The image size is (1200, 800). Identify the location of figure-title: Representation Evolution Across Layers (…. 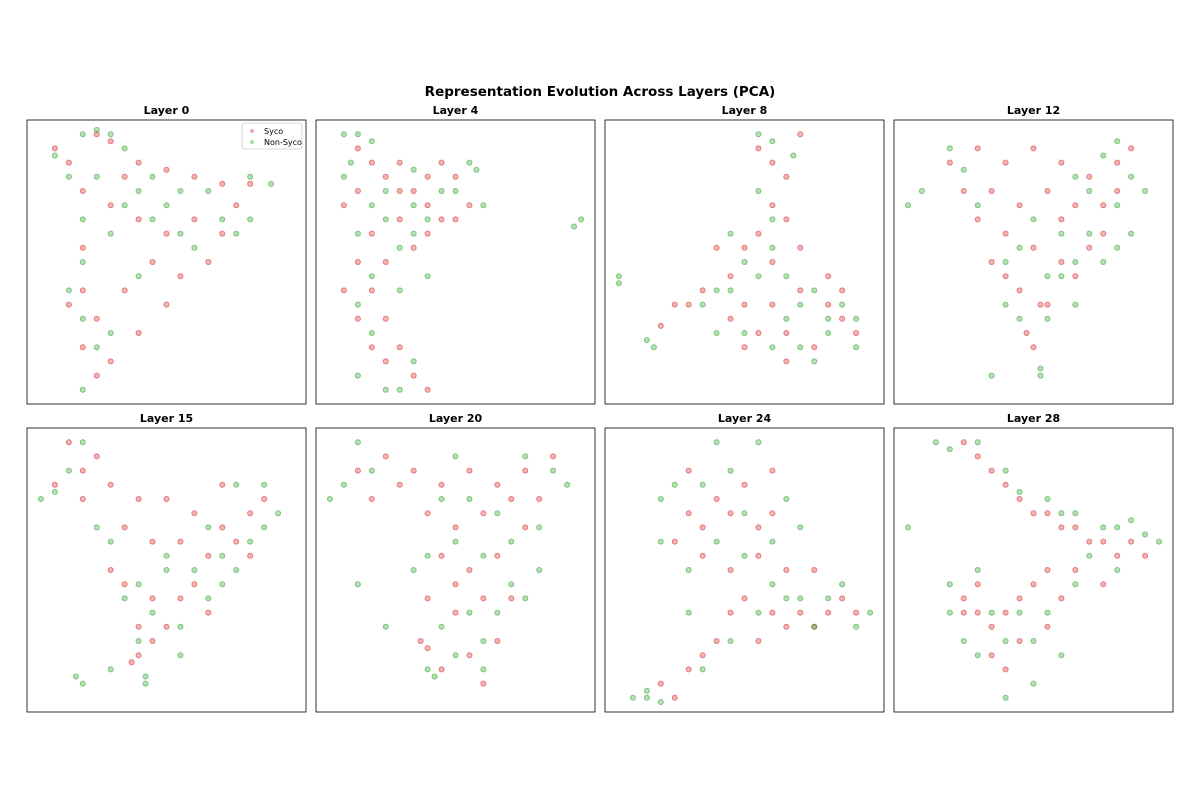
(600, 92).